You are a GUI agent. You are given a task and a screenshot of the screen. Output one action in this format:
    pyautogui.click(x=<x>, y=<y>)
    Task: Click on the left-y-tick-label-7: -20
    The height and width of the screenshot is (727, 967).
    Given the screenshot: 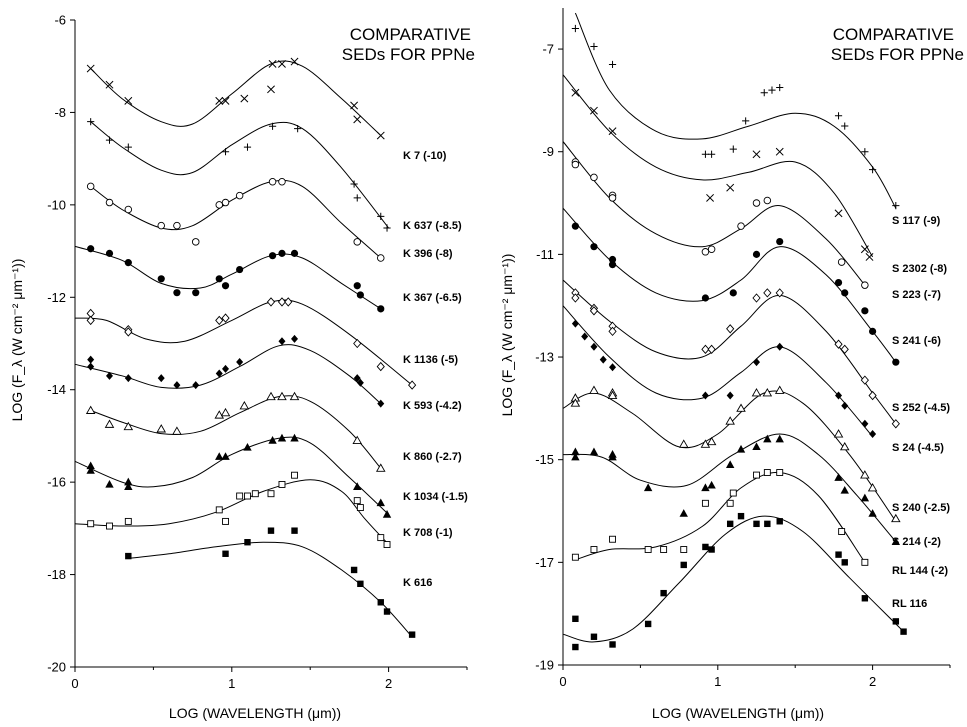 What is the action you would take?
    pyautogui.click(x=56, y=667)
    